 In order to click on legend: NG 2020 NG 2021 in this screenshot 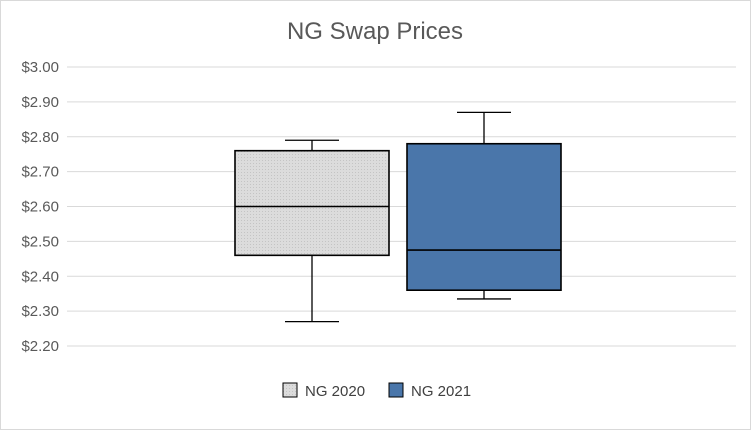, I will do `click(376, 391)`.